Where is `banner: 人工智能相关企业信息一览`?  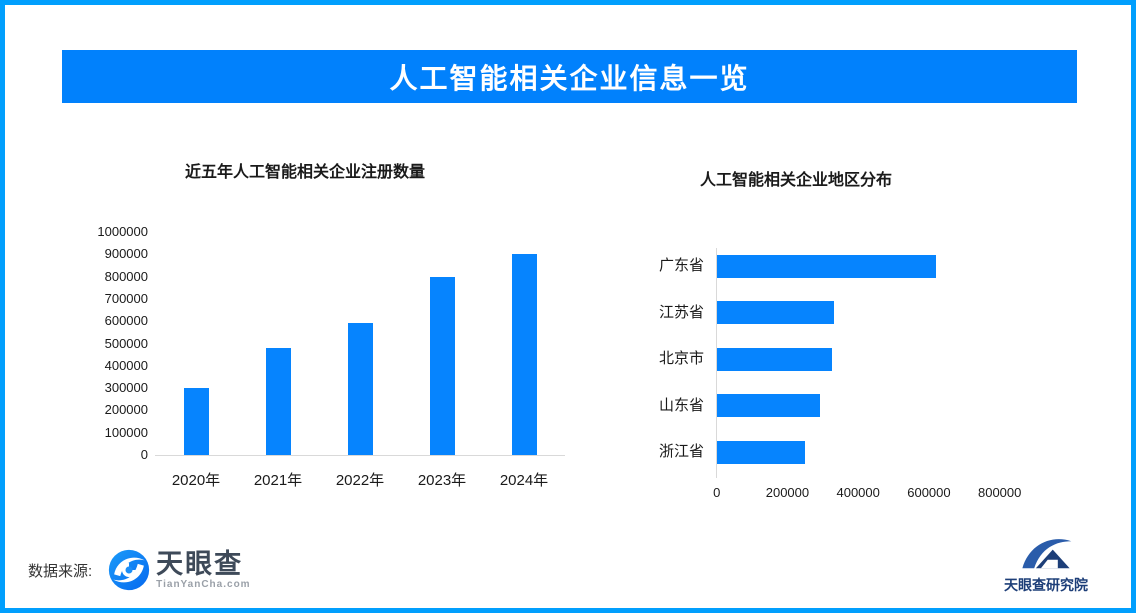 banner: 人工智能相关企业信息一览 is located at coordinates (569, 76).